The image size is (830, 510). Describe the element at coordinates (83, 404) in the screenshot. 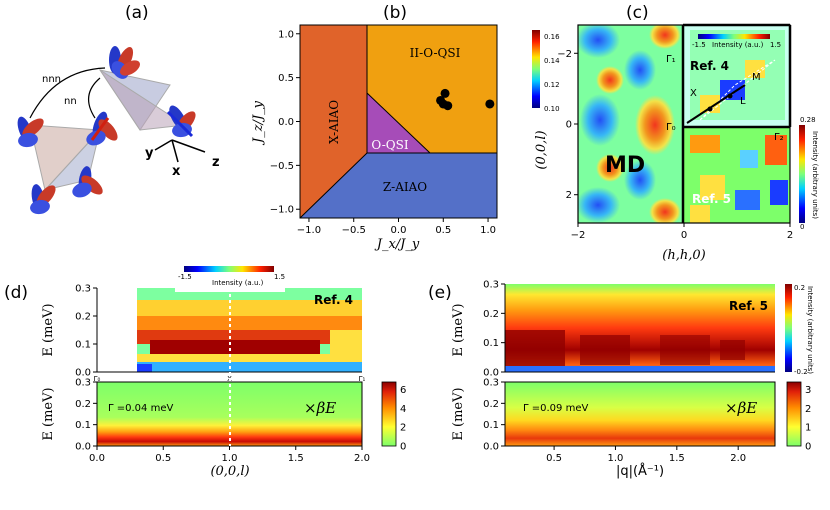

I see `y-tick-d-tick-label: 0.2` at that location.